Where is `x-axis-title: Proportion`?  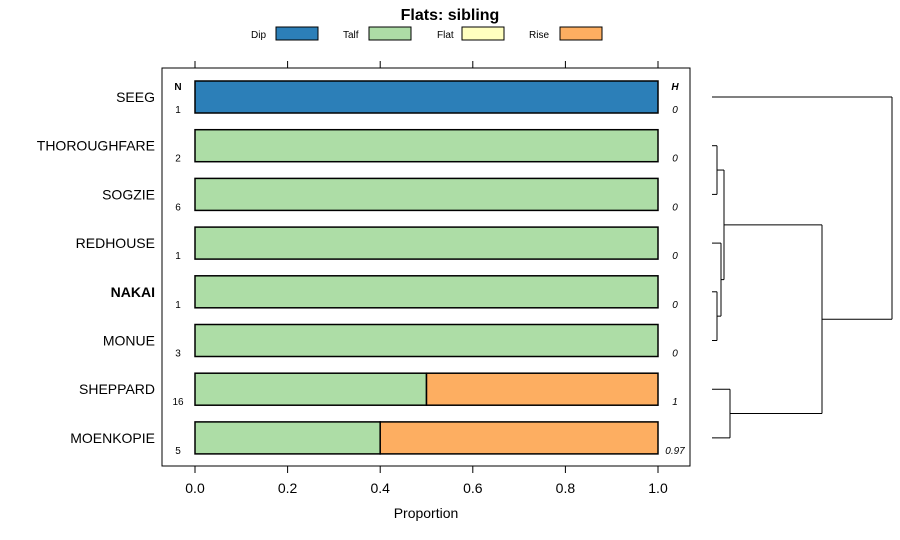 x-axis-title: Proportion is located at coordinates (426, 513).